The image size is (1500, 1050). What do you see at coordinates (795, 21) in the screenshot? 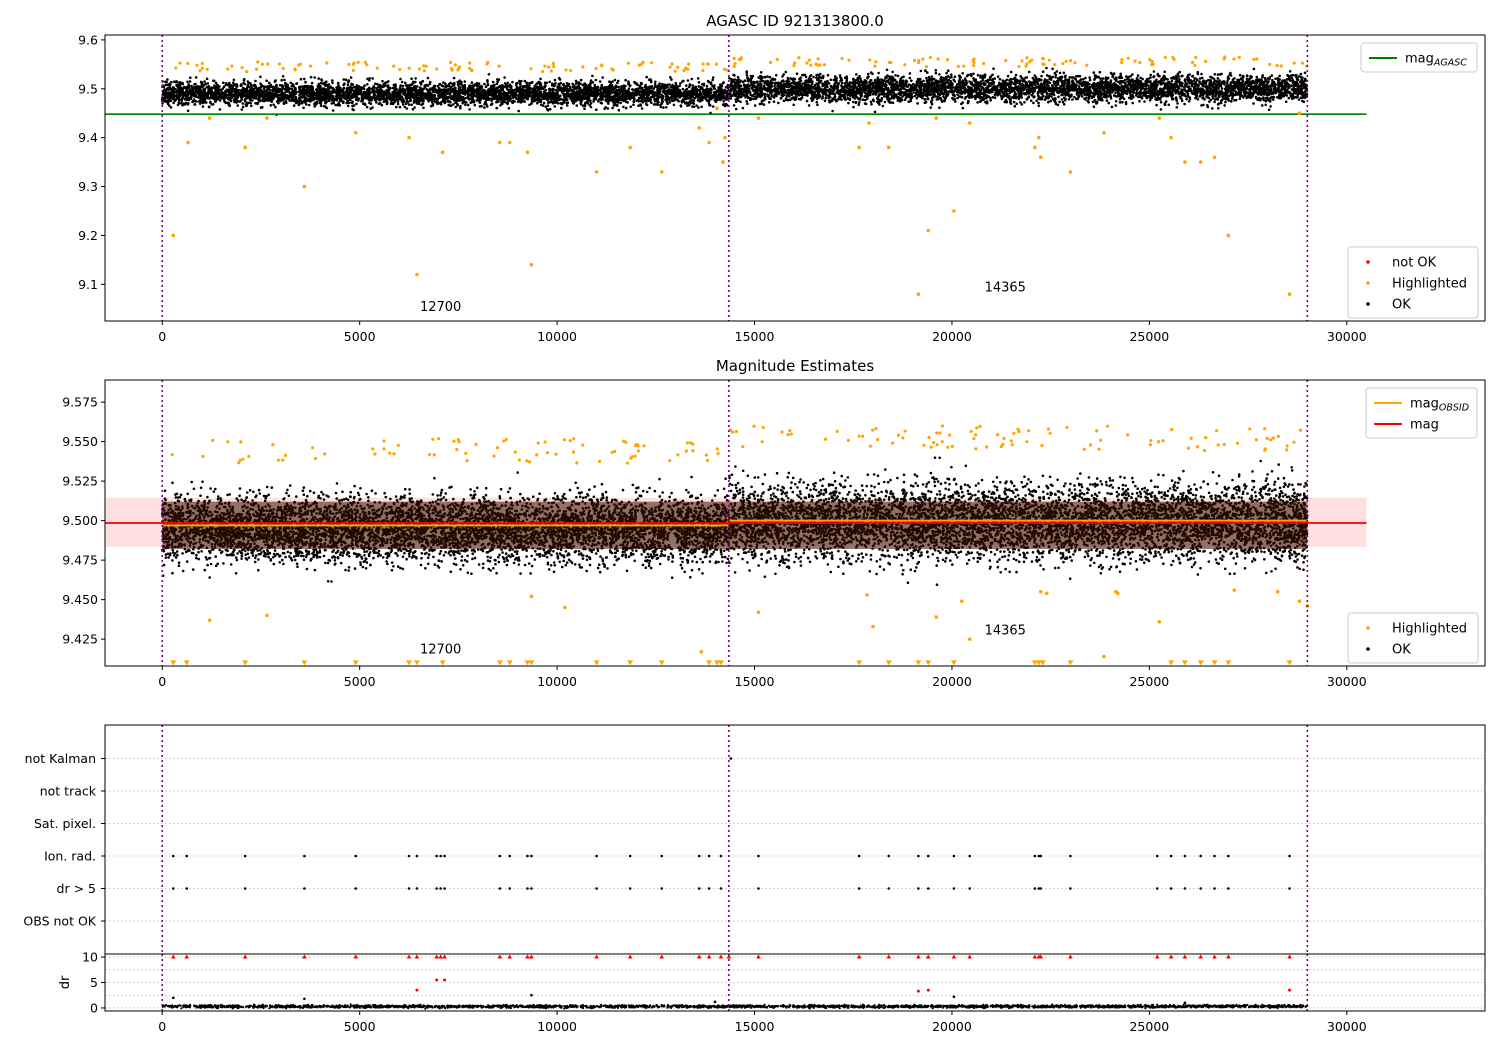
I see `chart-title: AGASC ID 921313800.0` at bounding box center [795, 21].